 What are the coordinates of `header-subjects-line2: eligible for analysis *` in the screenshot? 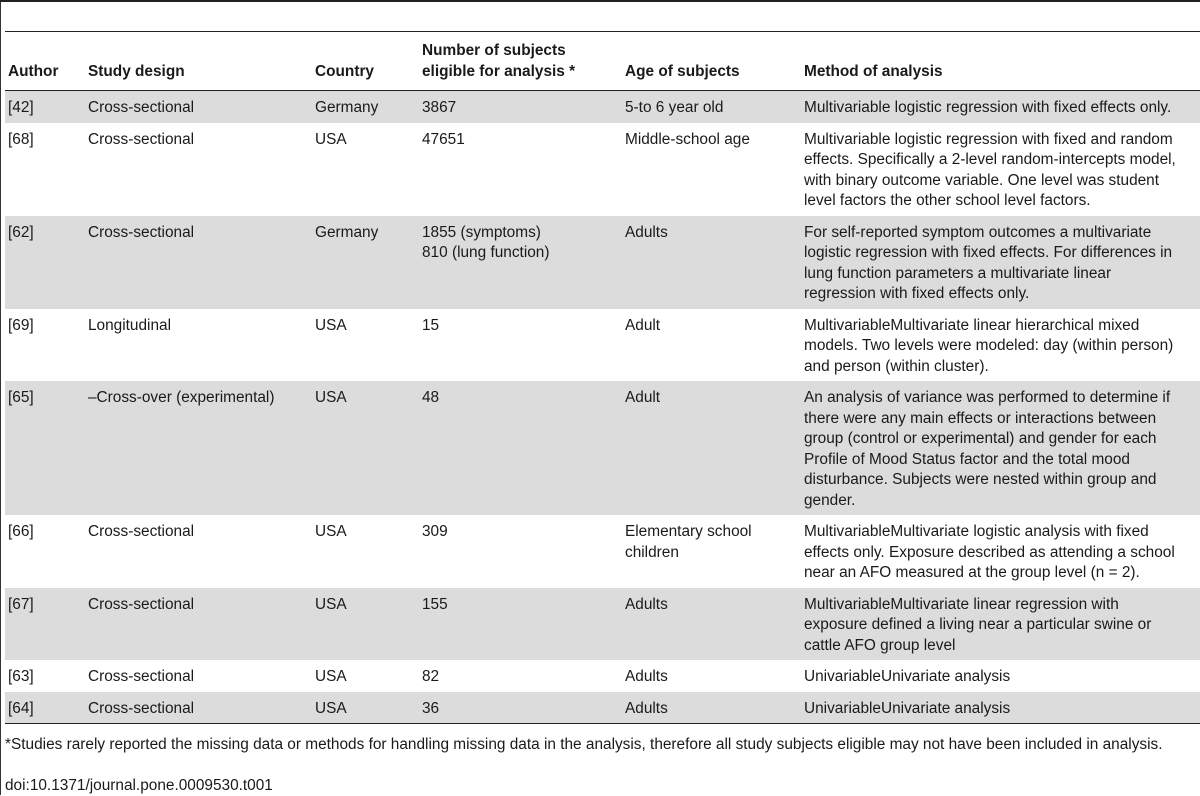 It's located at (499, 71).